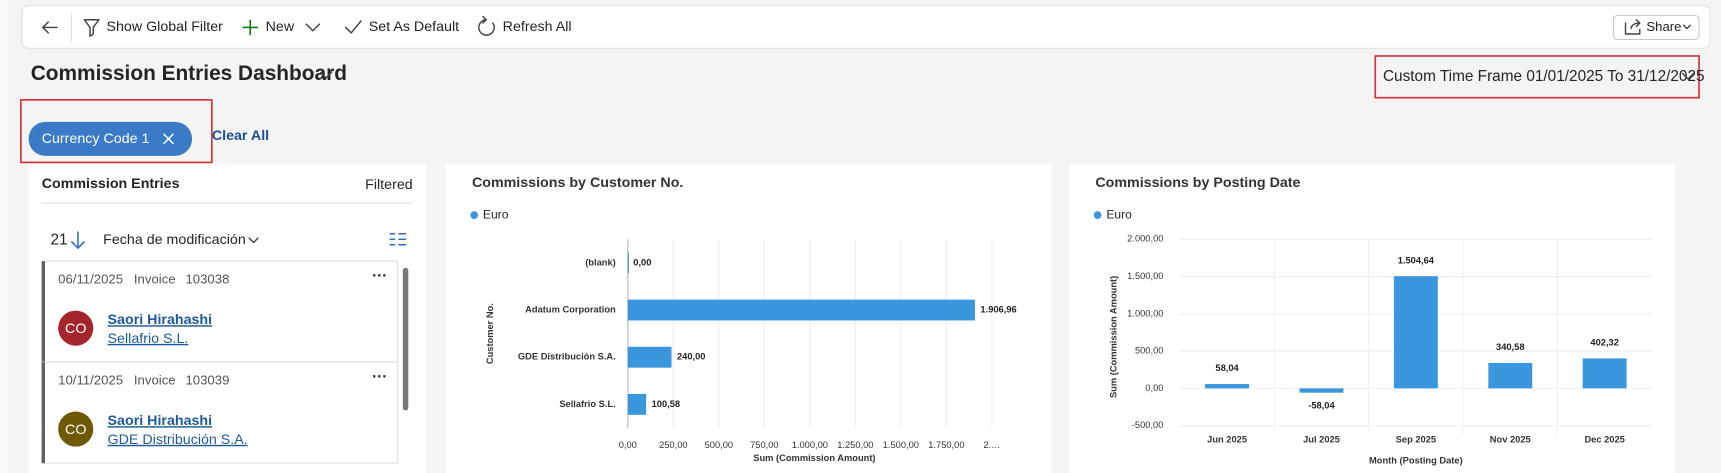  I want to click on toolbar-button: Refresh All, so click(537, 27).